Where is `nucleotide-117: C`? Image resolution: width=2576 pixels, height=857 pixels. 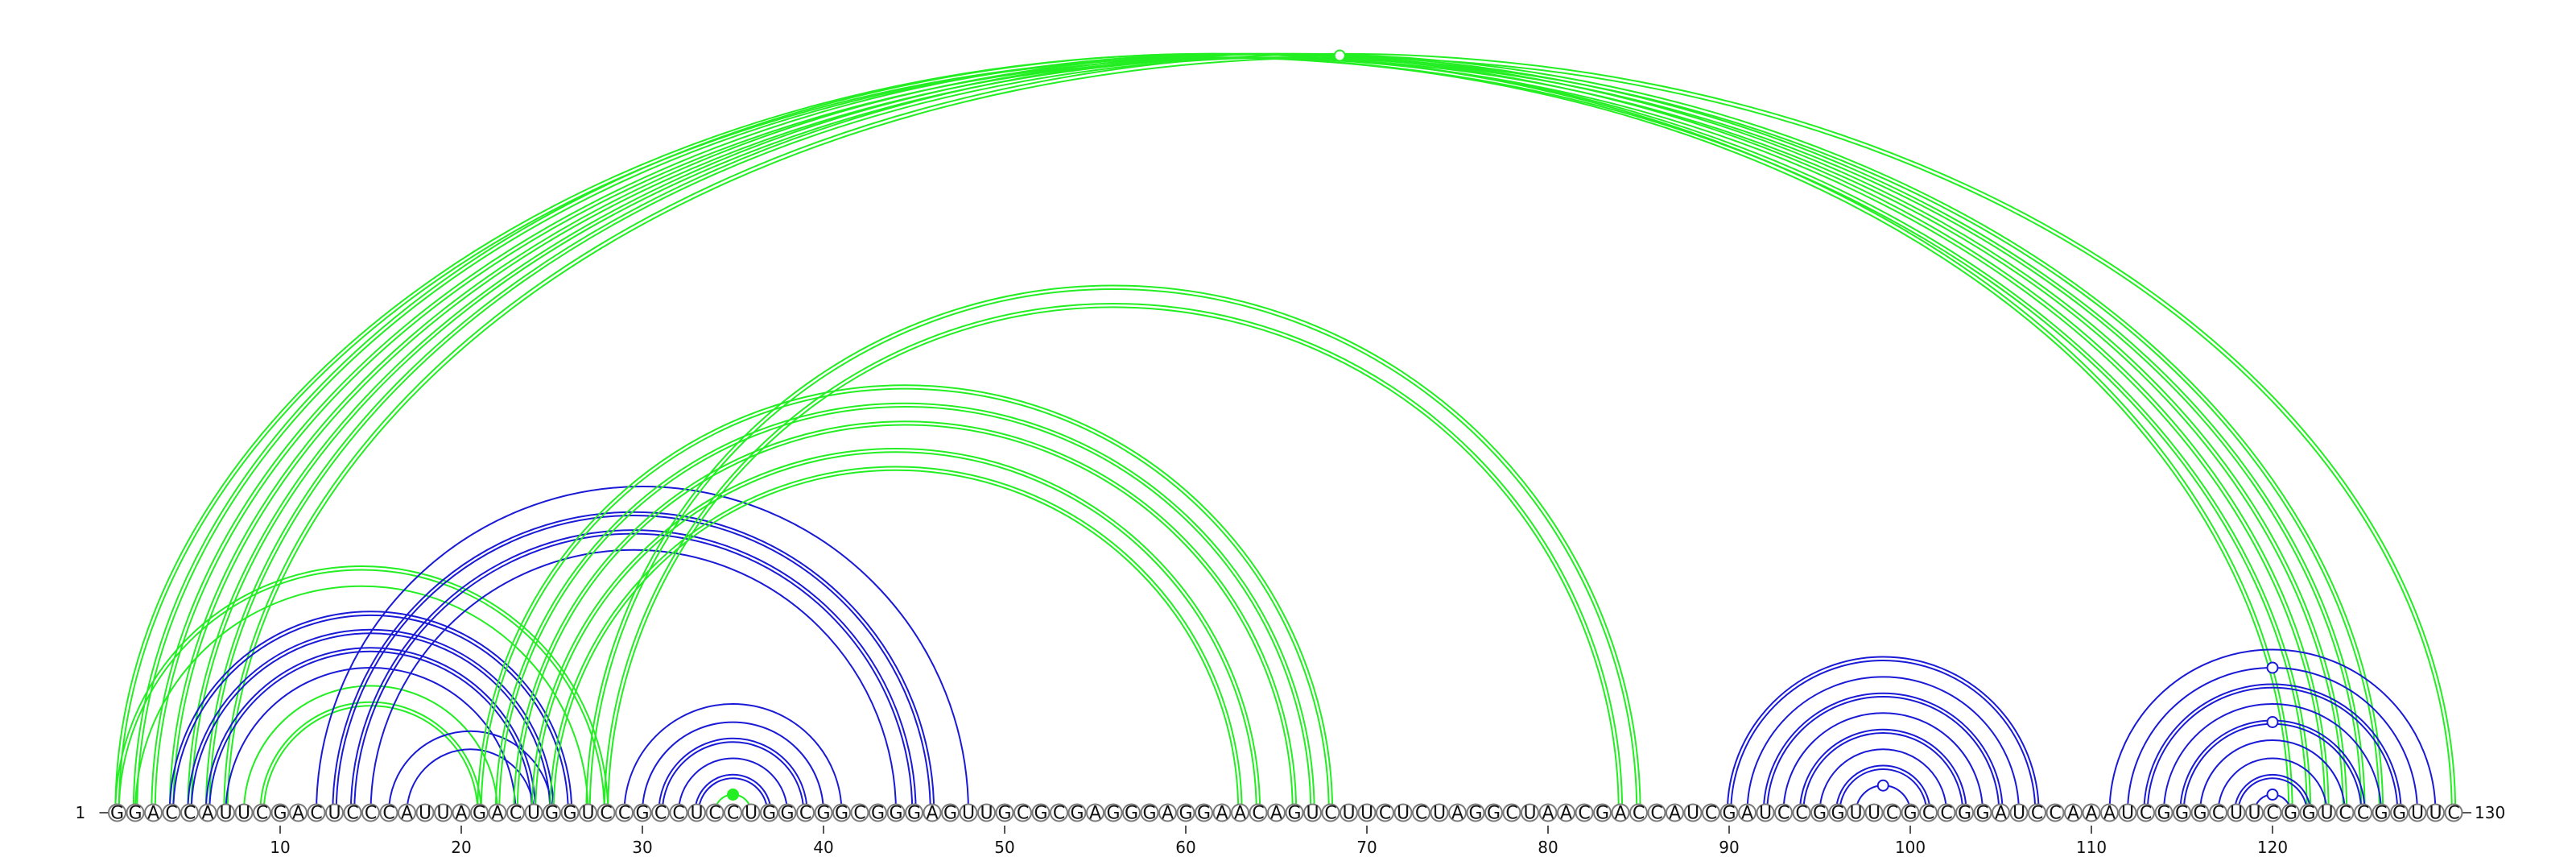 nucleotide-117: C is located at coordinates (2218, 813).